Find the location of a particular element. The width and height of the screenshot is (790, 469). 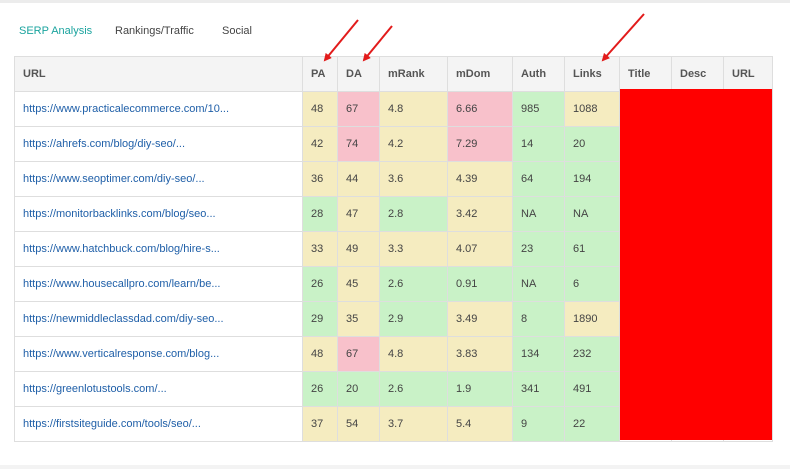

cell-da: 35 is located at coordinates (358, 319).